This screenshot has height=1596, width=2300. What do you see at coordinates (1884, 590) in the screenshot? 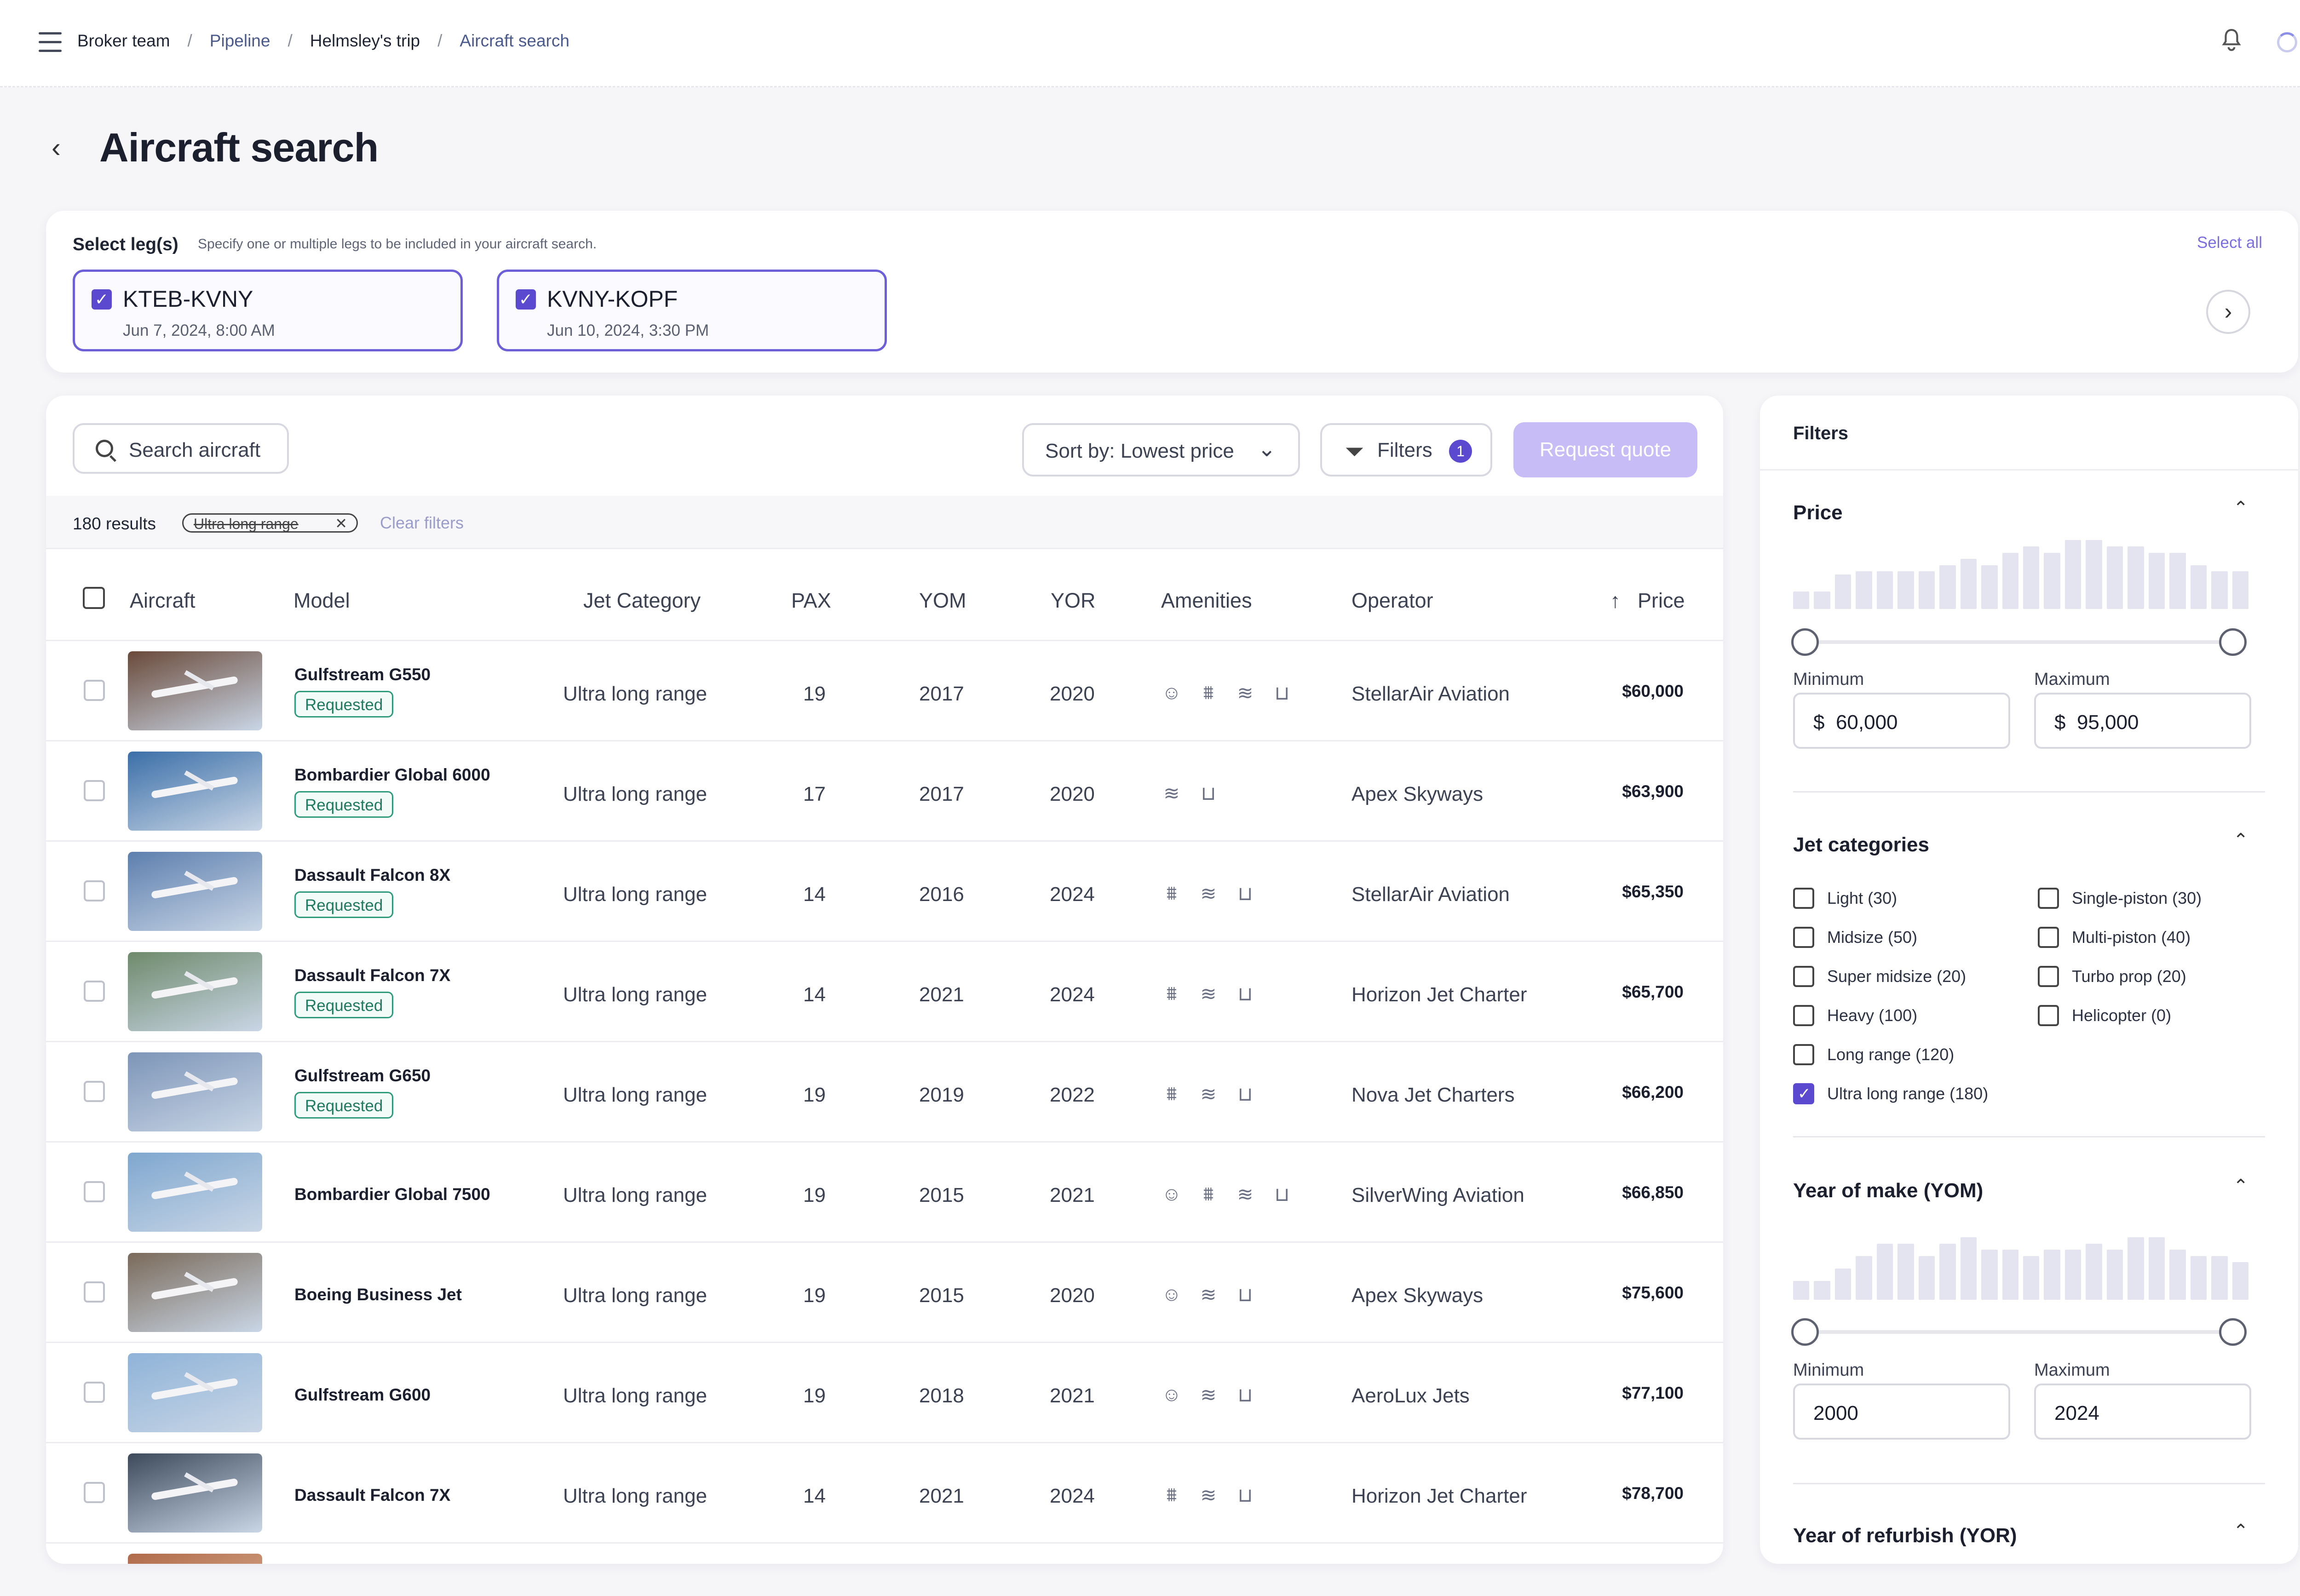
I see `histogram-bar` at bounding box center [1884, 590].